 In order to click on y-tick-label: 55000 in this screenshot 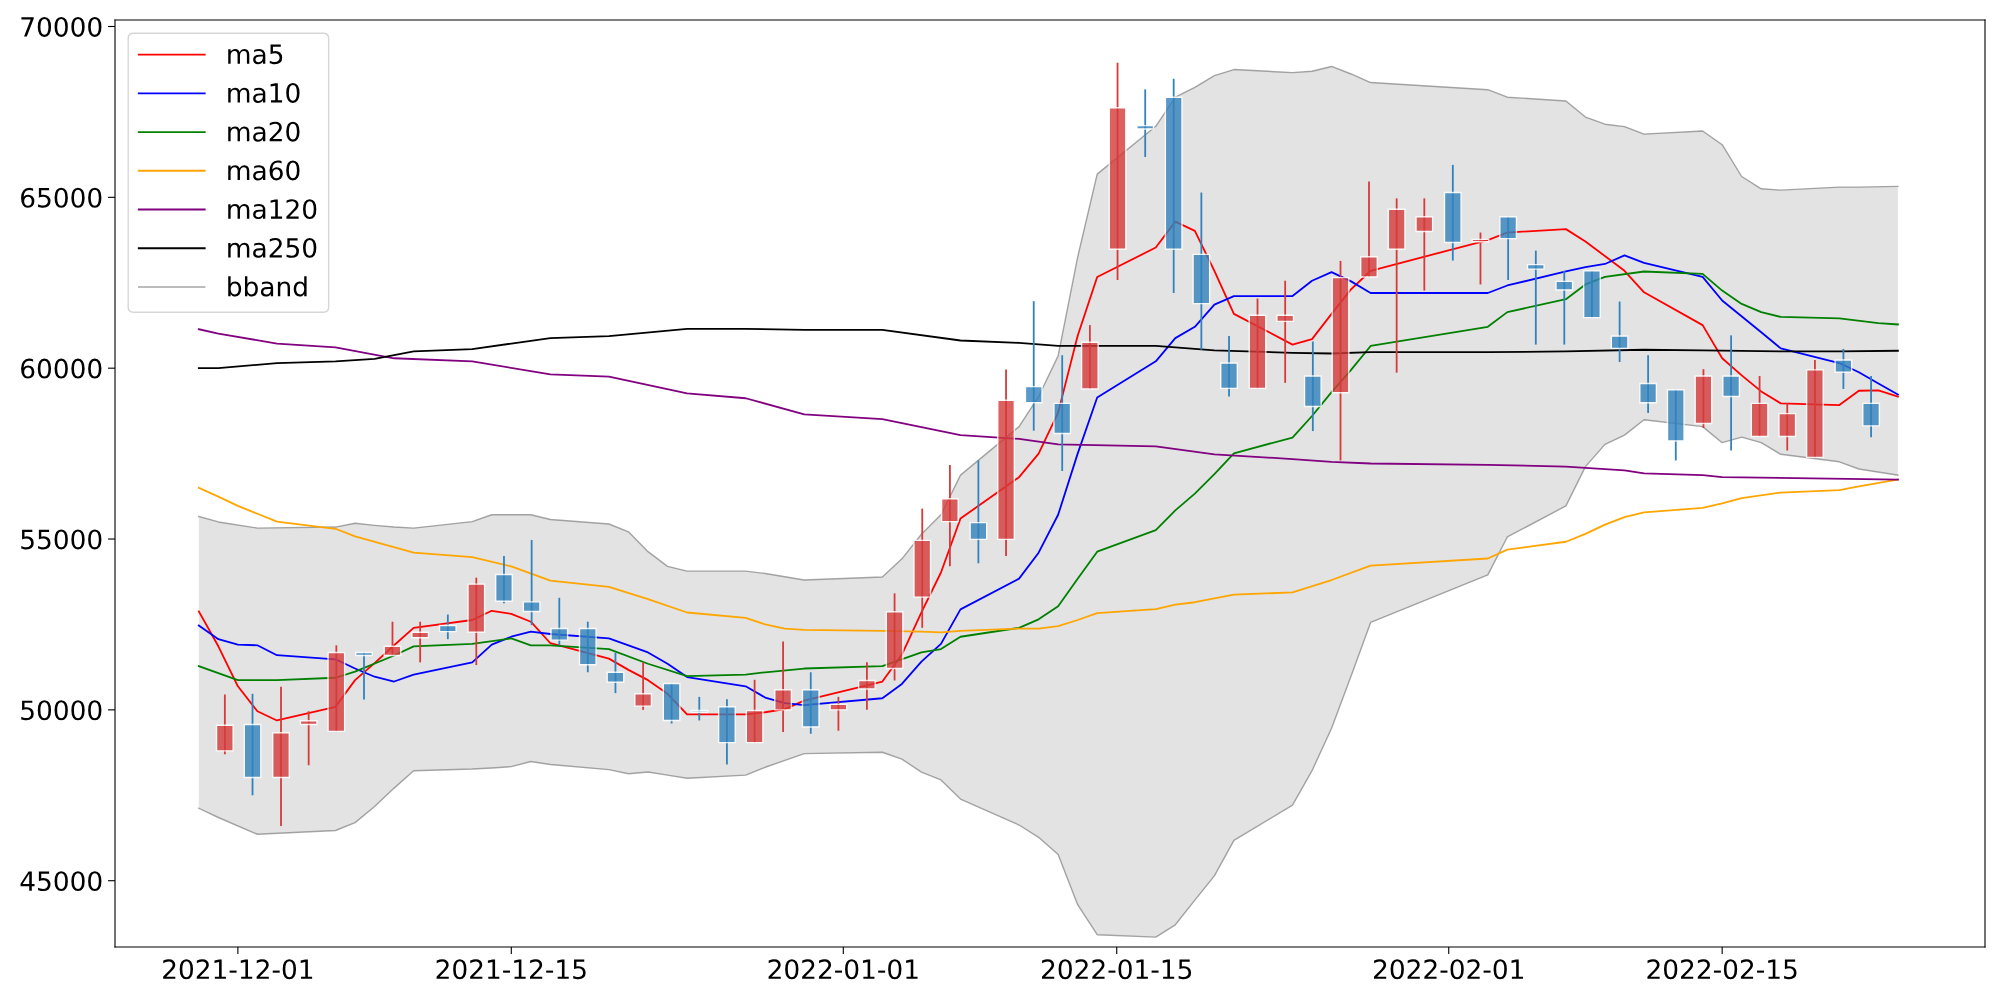, I will do `click(61, 539)`.